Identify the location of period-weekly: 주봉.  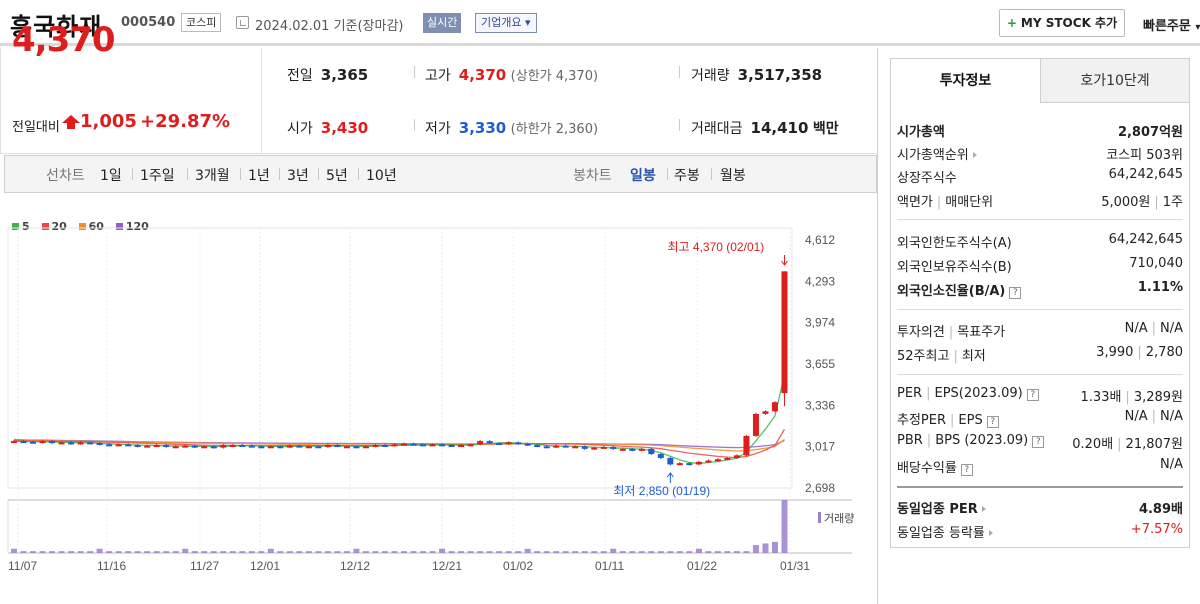
(687, 176).